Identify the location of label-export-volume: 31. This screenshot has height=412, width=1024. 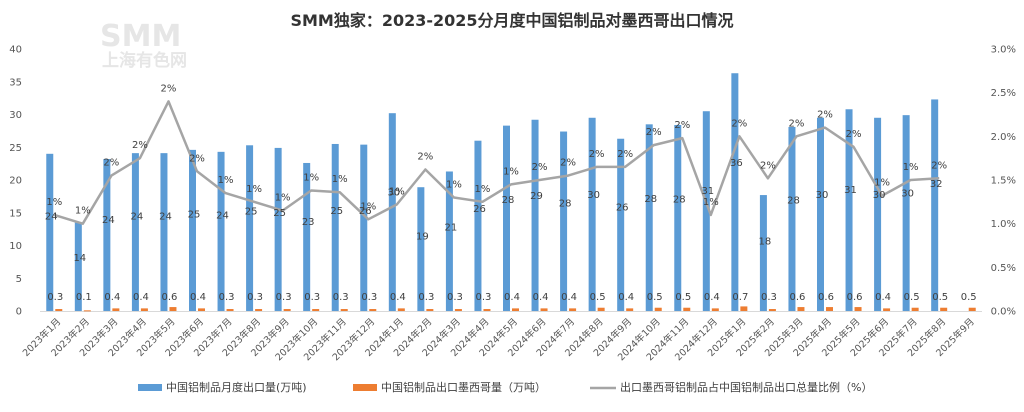
(850, 190).